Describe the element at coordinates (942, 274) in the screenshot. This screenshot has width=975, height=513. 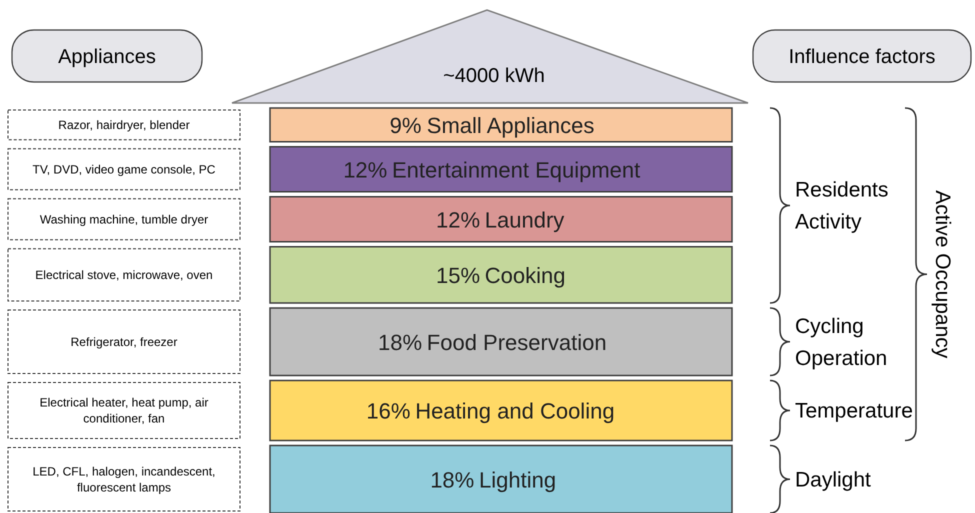
I see `text: Active Occupancy` at that location.